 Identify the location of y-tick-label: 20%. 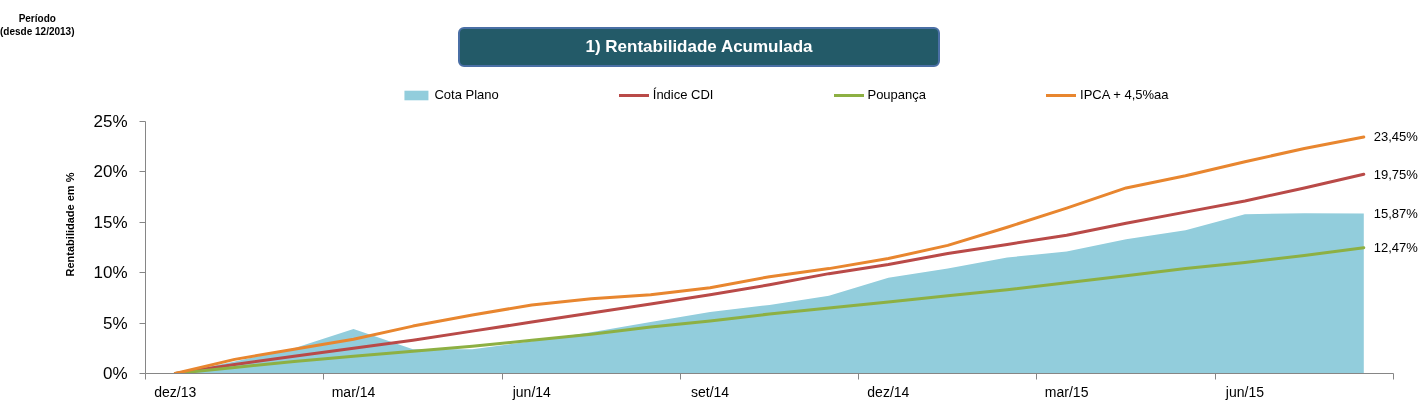
(110, 172).